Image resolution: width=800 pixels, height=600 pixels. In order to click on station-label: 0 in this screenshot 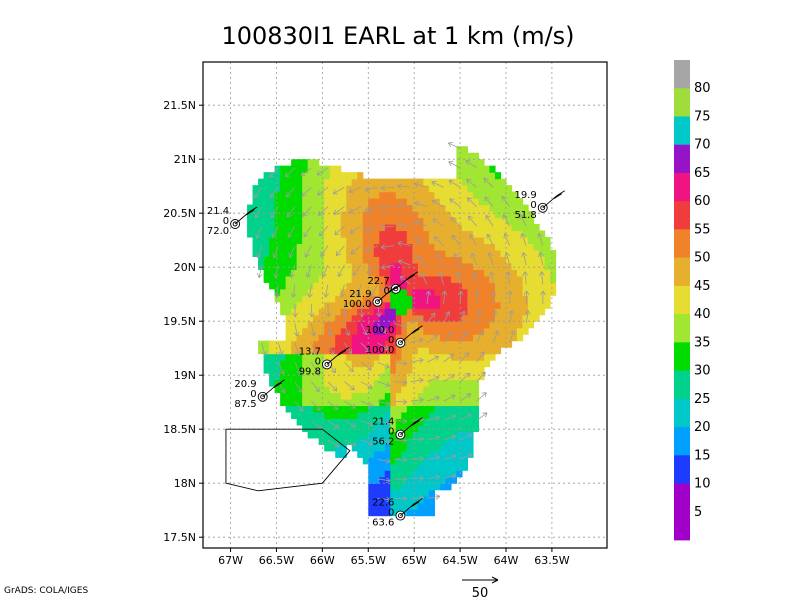, I will do `click(318, 361)`.